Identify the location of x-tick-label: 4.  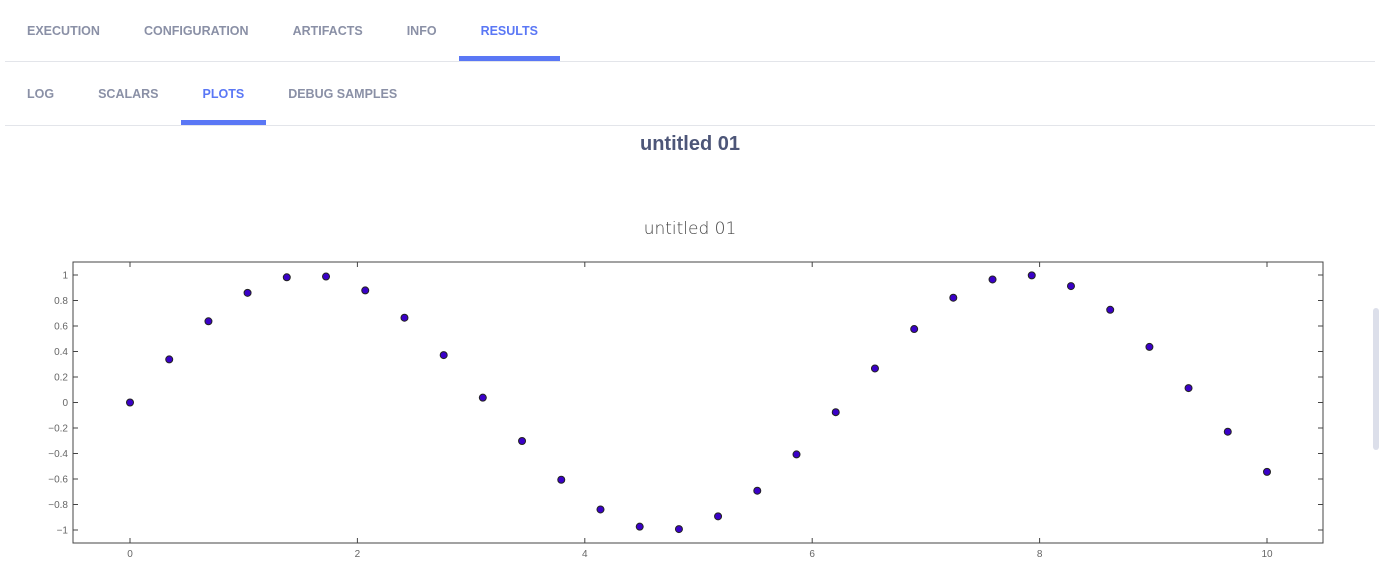
(585, 554).